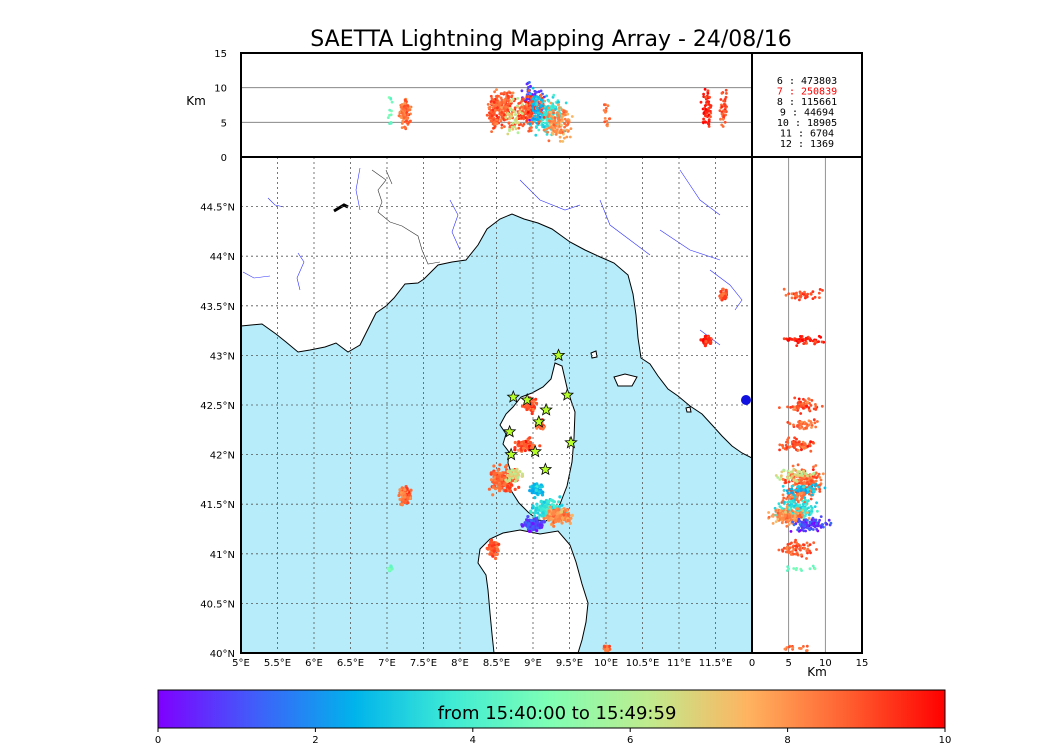 The width and height of the screenshot is (1050, 750). I want to click on side-panel-altitude-label: Km, so click(817, 672).